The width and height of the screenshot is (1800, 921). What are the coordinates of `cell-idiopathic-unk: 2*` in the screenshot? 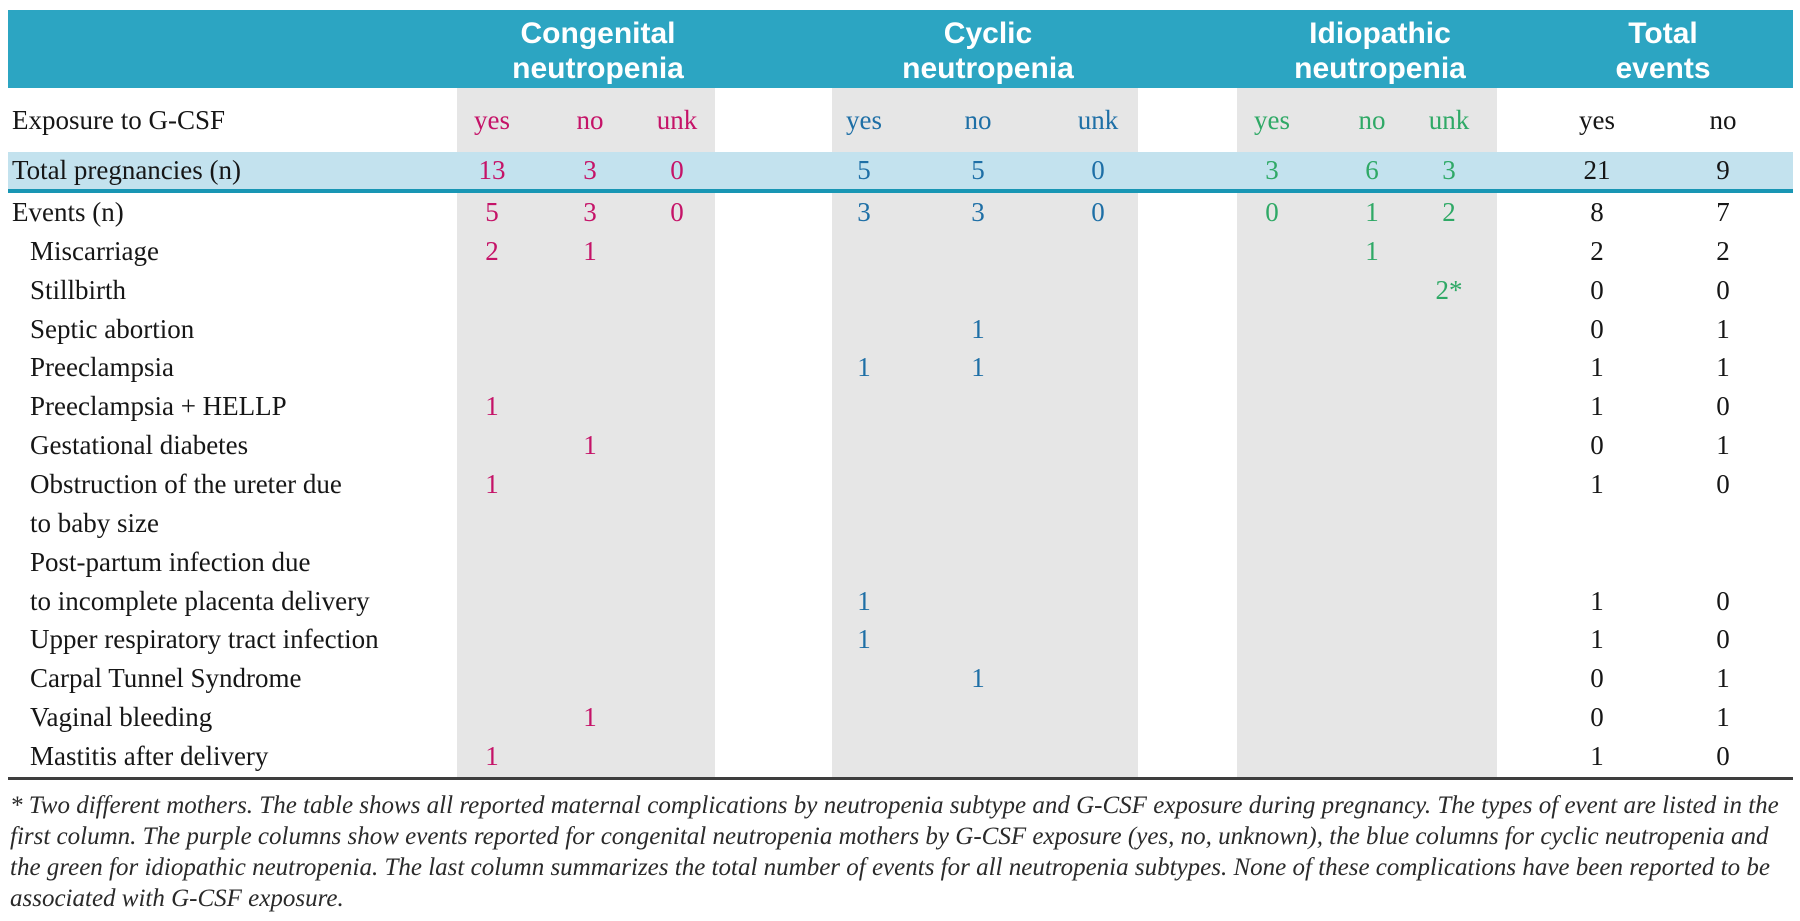 It's located at (1449, 289).